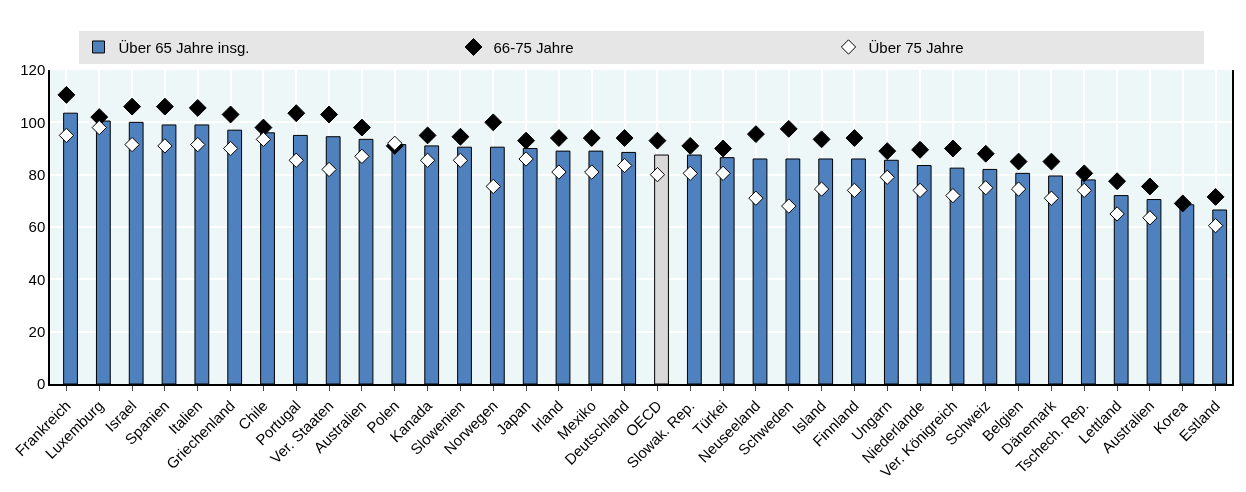 The width and height of the screenshot is (1246, 492). What do you see at coordinates (37, 174) in the screenshot?
I see `y-tick-label: 80` at bounding box center [37, 174].